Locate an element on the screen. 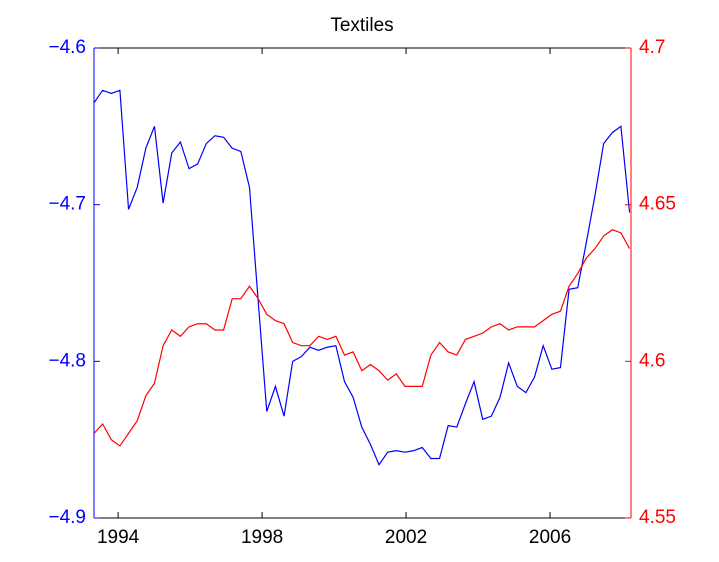 The height and width of the screenshot is (562, 719). x-tick-label: 1994 is located at coordinates (118, 537).